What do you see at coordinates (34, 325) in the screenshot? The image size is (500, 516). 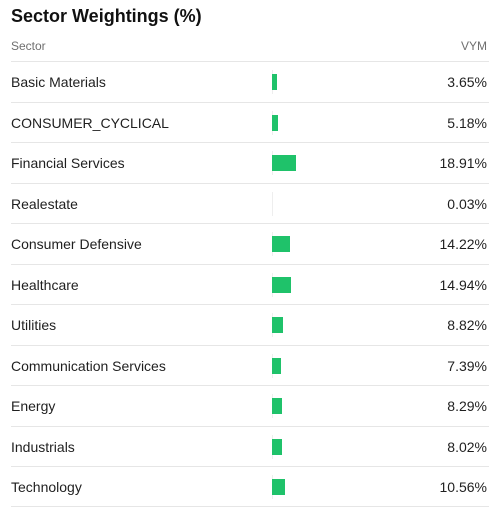 I see `sector-name: Utilities` at bounding box center [34, 325].